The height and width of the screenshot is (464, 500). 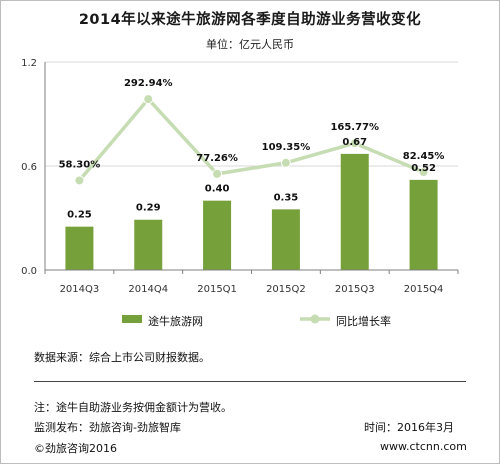 What do you see at coordinates (286, 197) in the screenshot?
I see `bar-value-label: 0.35` at bounding box center [286, 197].